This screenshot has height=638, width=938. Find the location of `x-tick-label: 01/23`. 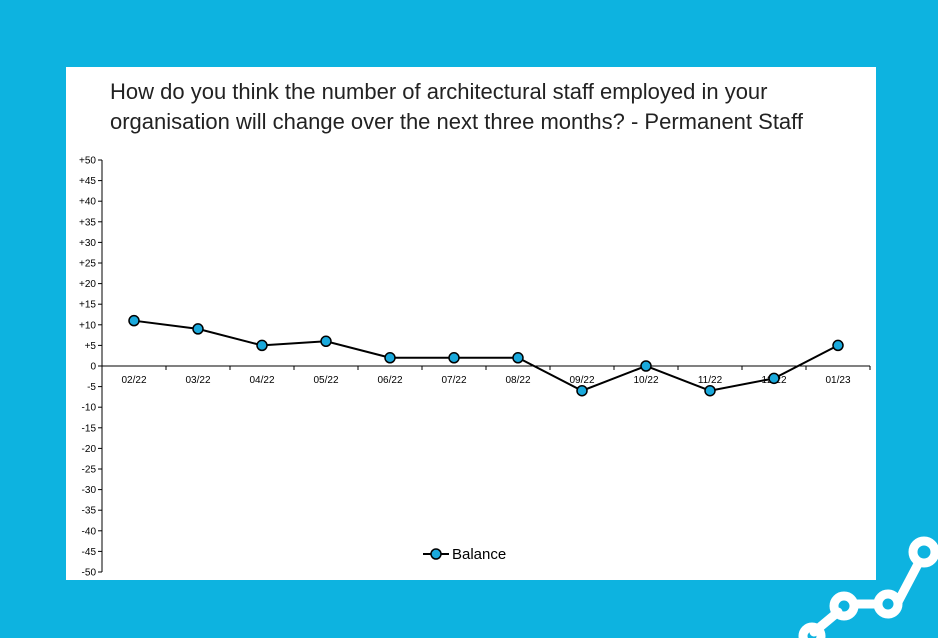

x-tick-label: 01/23 is located at coordinates (837, 380).